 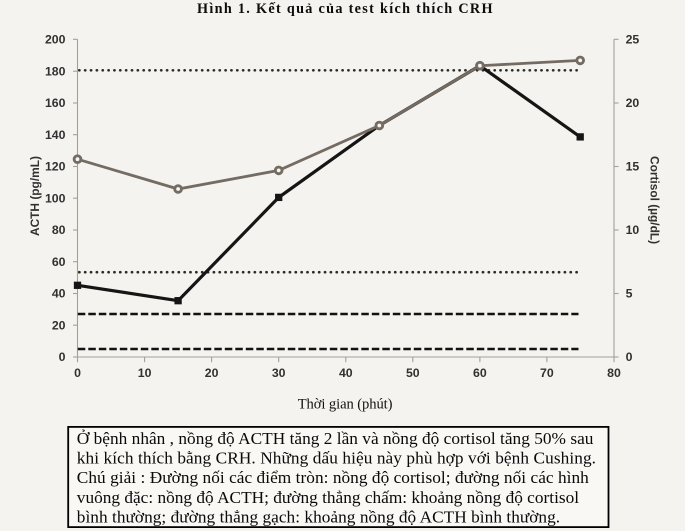 I want to click on svg-text: 180, so click(x=55, y=71).